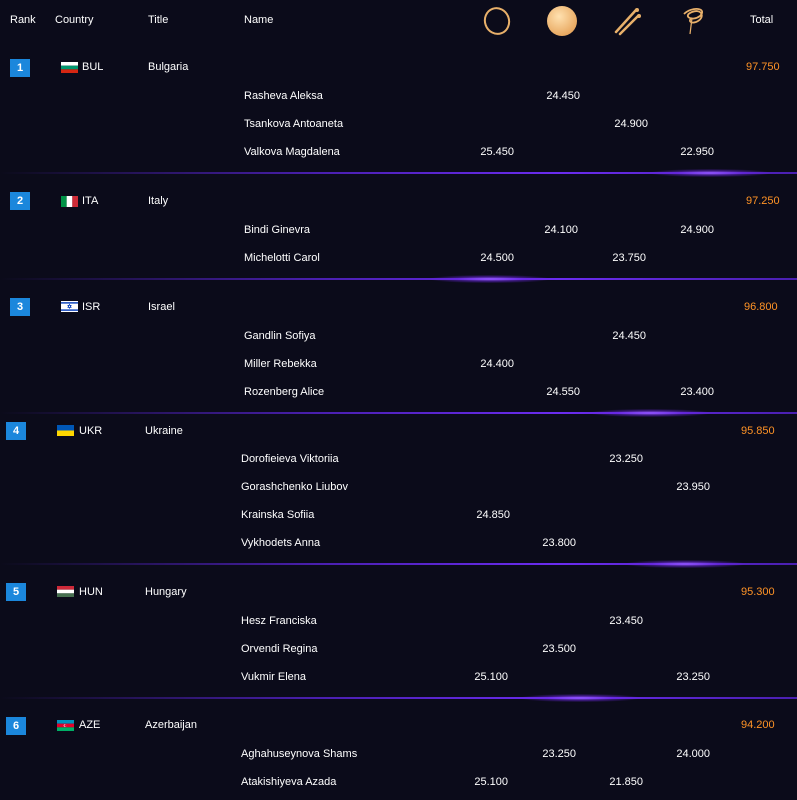 The width and height of the screenshot is (797, 800). Describe the element at coordinates (171, 725) in the screenshot. I see `country-name: Azerbaijan` at that location.